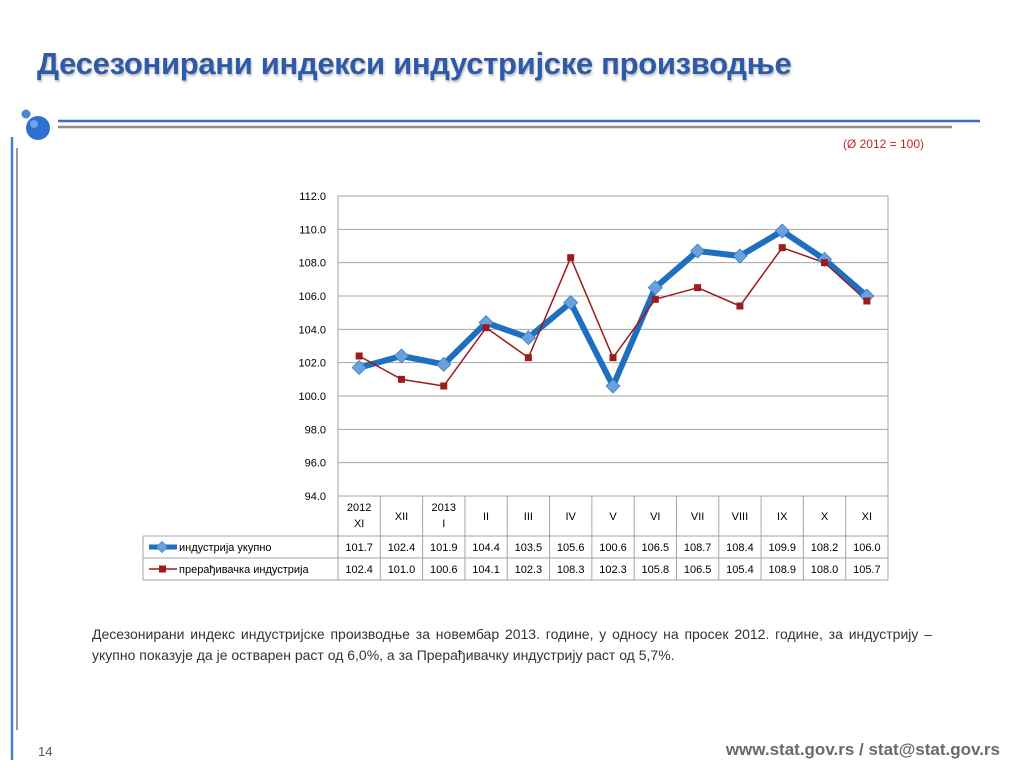 Image resolution: width=1024 pixels, height=768 pixels. I want to click on y-tick-label: 110.0, so click(312, 230).